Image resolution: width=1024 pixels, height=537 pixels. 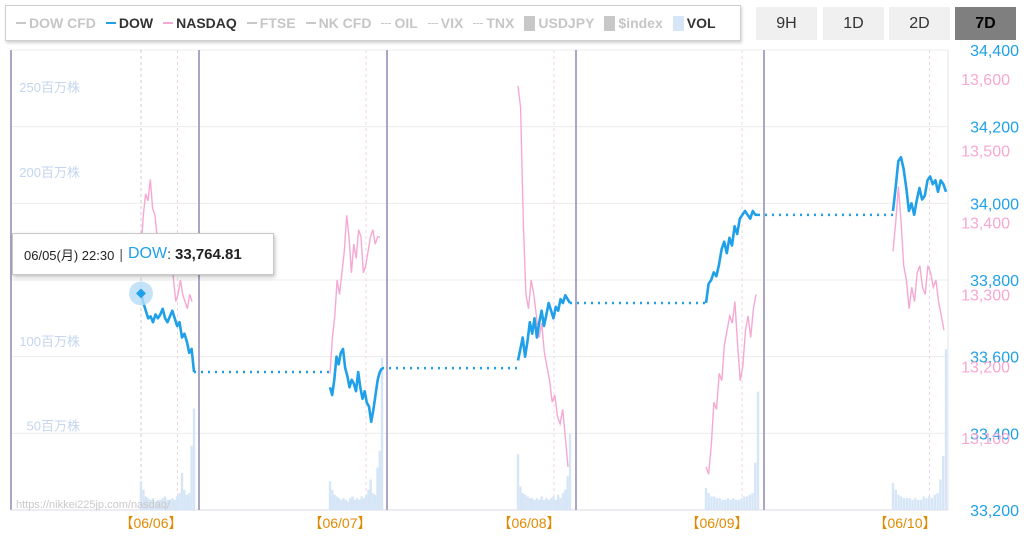 I want to click on nasdaq-axis-label: 13,300, so click(x=985, y=295).